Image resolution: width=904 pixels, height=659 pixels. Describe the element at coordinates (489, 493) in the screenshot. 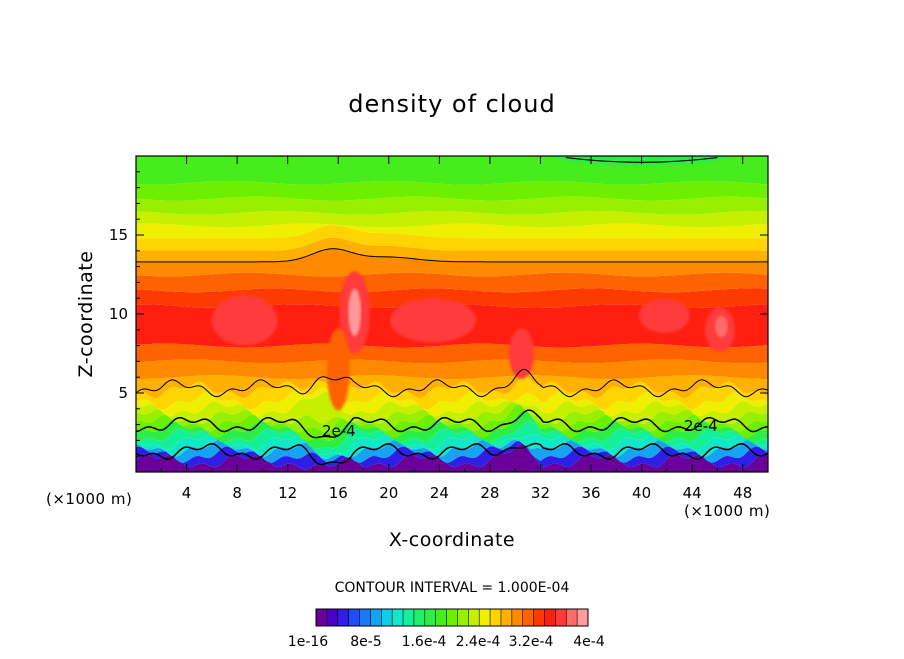

I see `x-tick-label: 28` at that location.